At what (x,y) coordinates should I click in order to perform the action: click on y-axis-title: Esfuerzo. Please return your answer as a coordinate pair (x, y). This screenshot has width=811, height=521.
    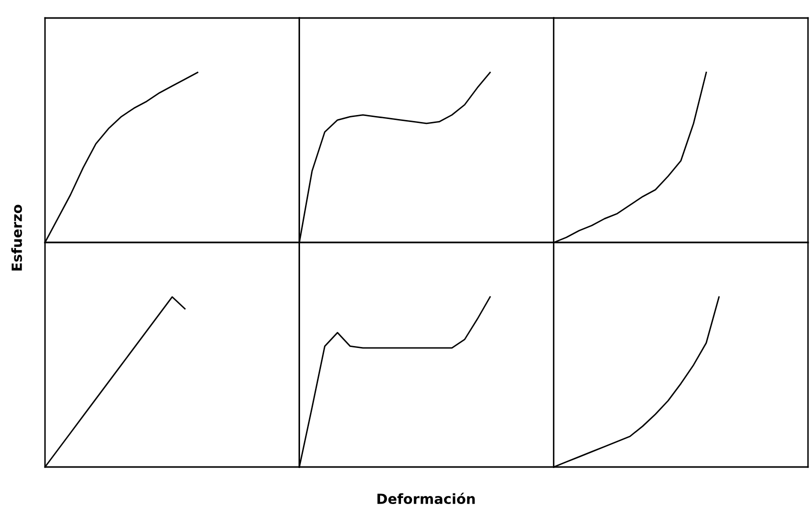
    Looking at the image, I should click on (16, 237).